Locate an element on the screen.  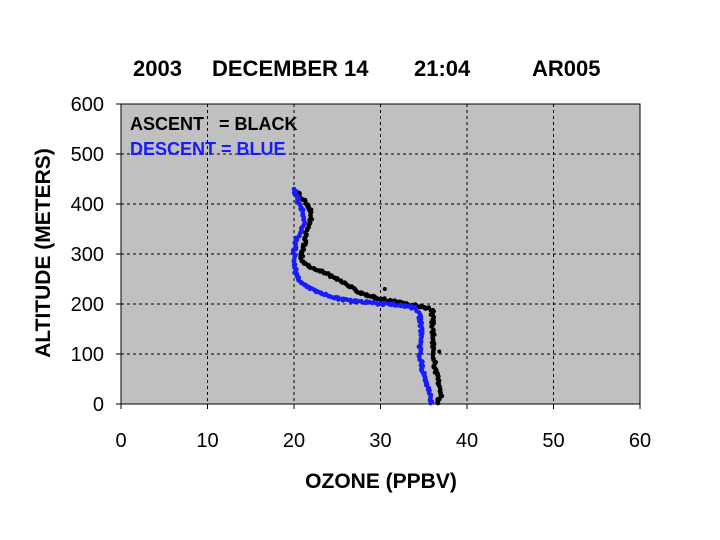
legend: ASCENT = BLACK DESCENT = BLUE is located at coordinates (214, 136).